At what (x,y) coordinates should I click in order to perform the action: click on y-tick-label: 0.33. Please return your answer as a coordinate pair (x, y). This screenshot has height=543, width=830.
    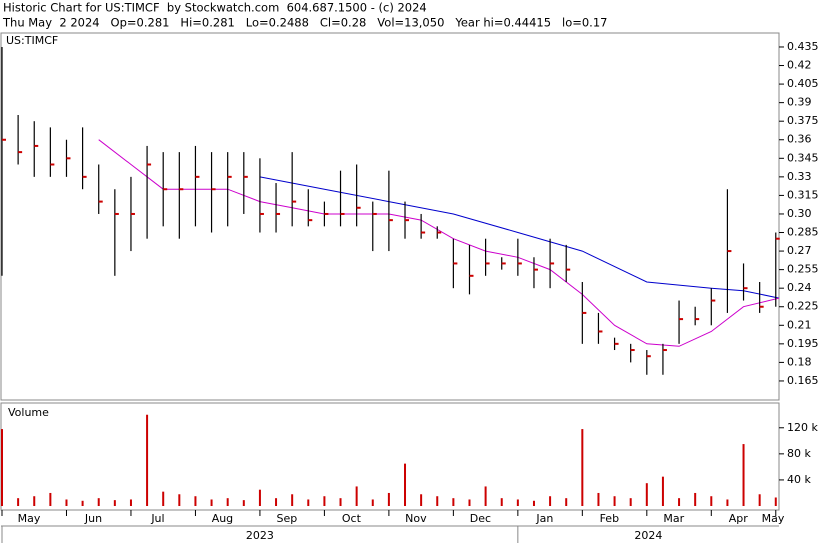
    Looking at the image, I should click on (799, 176).